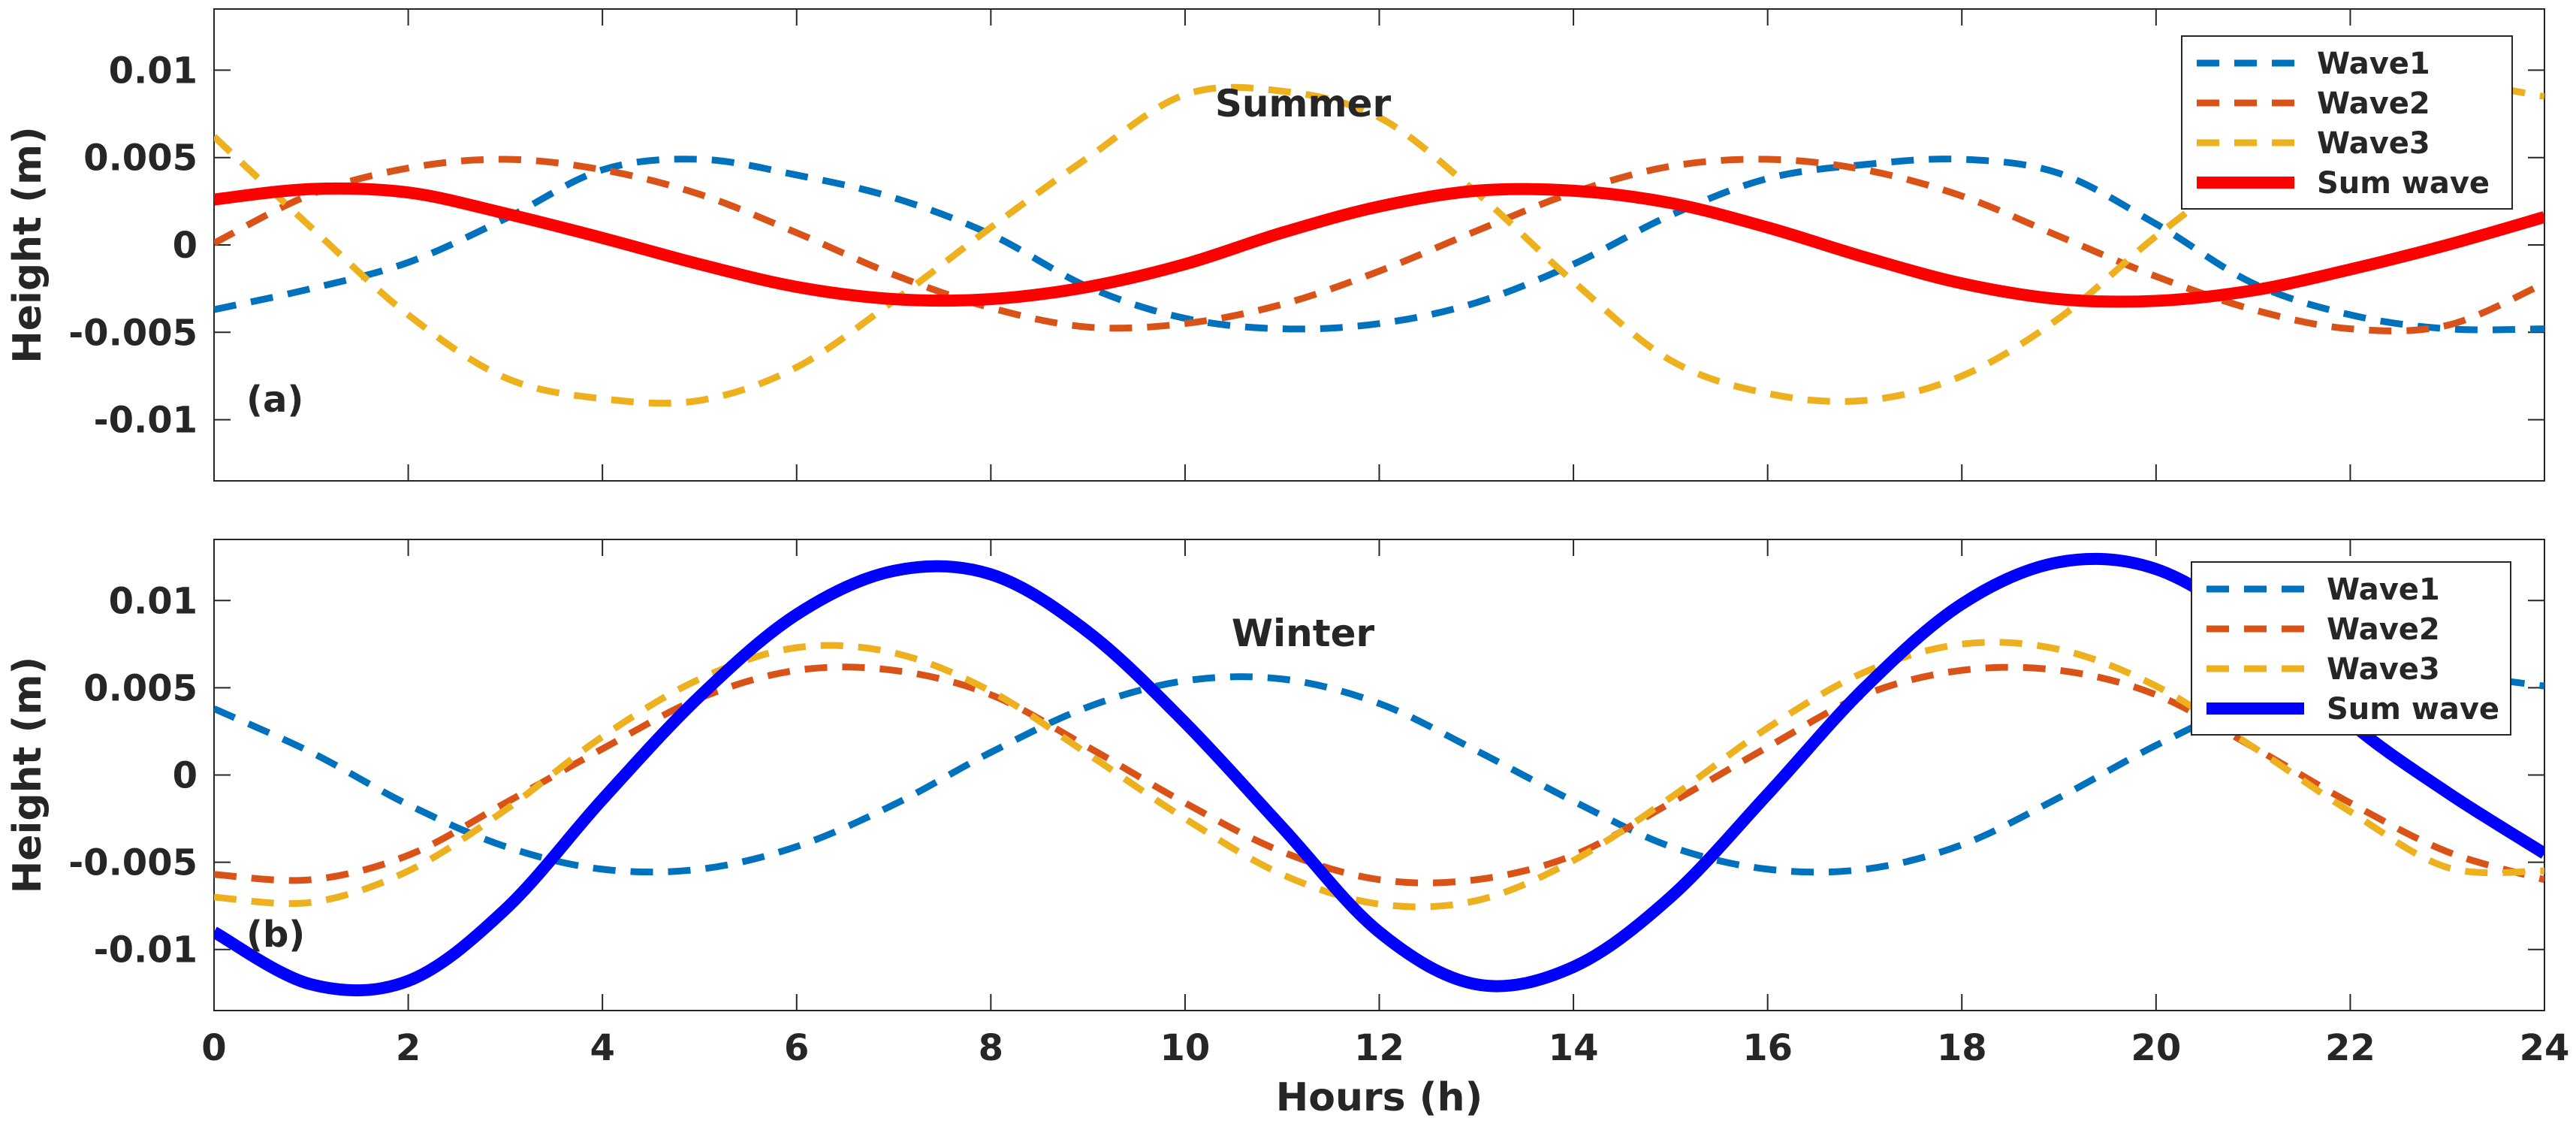  Describe the element at coordinates (1574, 1048) in the screenshot. I see `x-tick-label: 14` at that location.